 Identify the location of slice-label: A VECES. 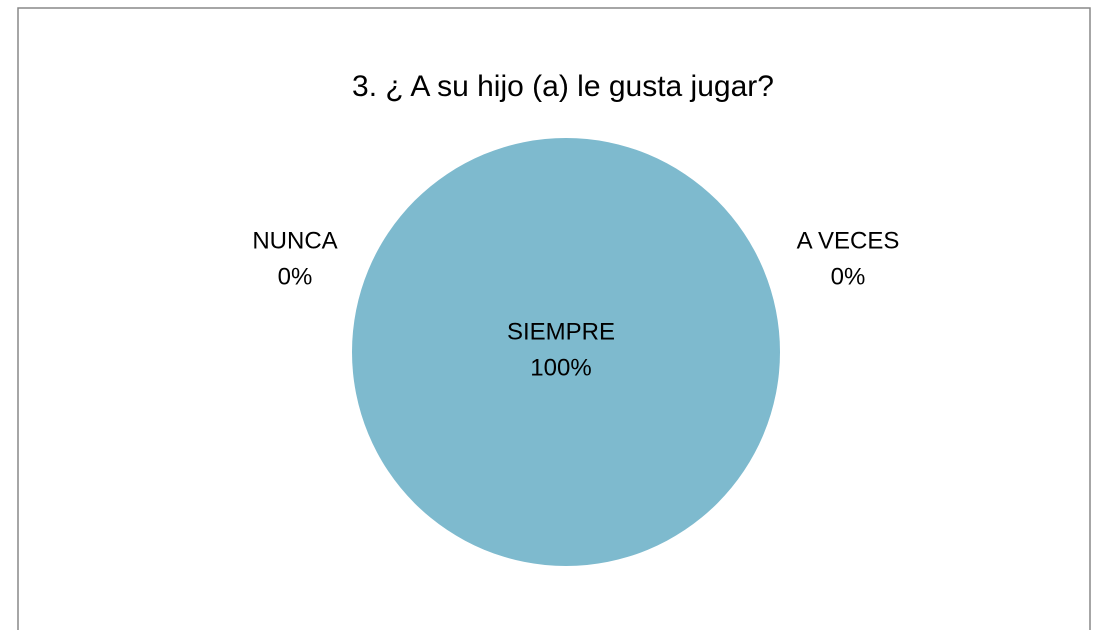
(848, 240).